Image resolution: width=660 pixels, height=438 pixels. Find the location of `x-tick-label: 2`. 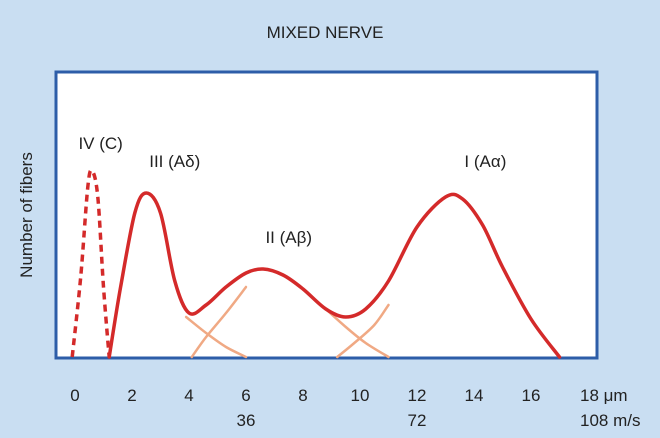

x-tick-label: 2 is located at coordinates (131, 395).